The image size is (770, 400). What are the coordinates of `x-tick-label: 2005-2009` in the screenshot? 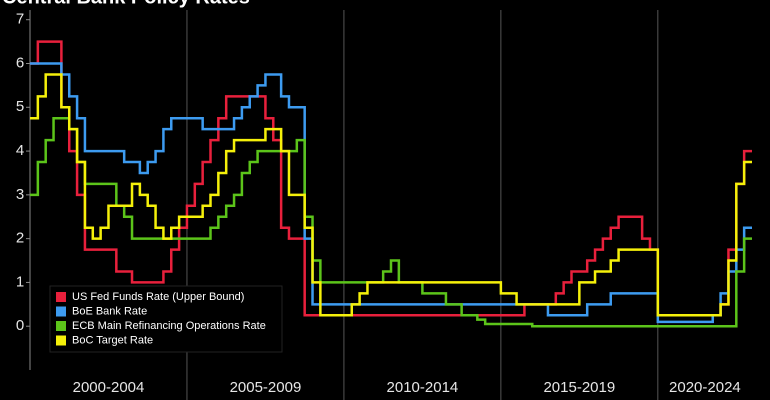 It's located at (266, 387).